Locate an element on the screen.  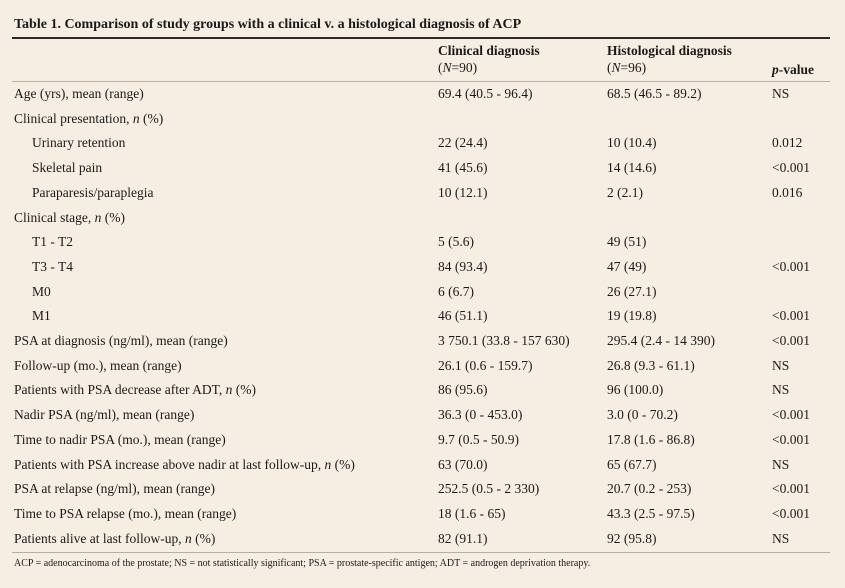
cell-p-value: 0.012 is located at coordinates (787, 143).